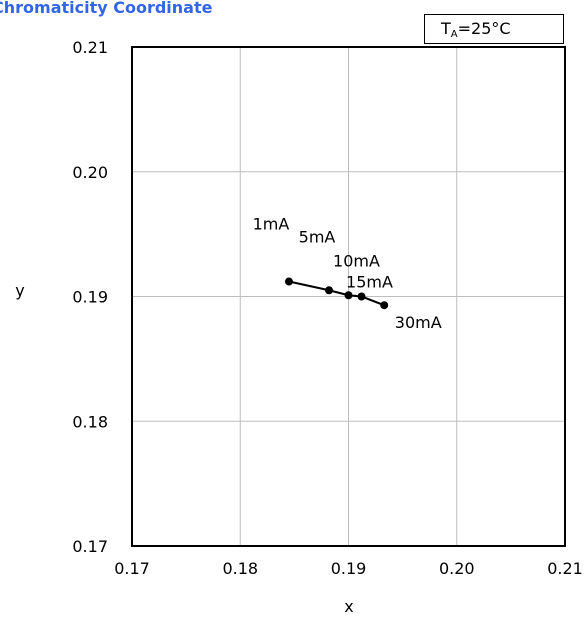  Describe the element at coordinates (90, 421) in the screenshot. I see `y-tick-label: 0.18` at that location.